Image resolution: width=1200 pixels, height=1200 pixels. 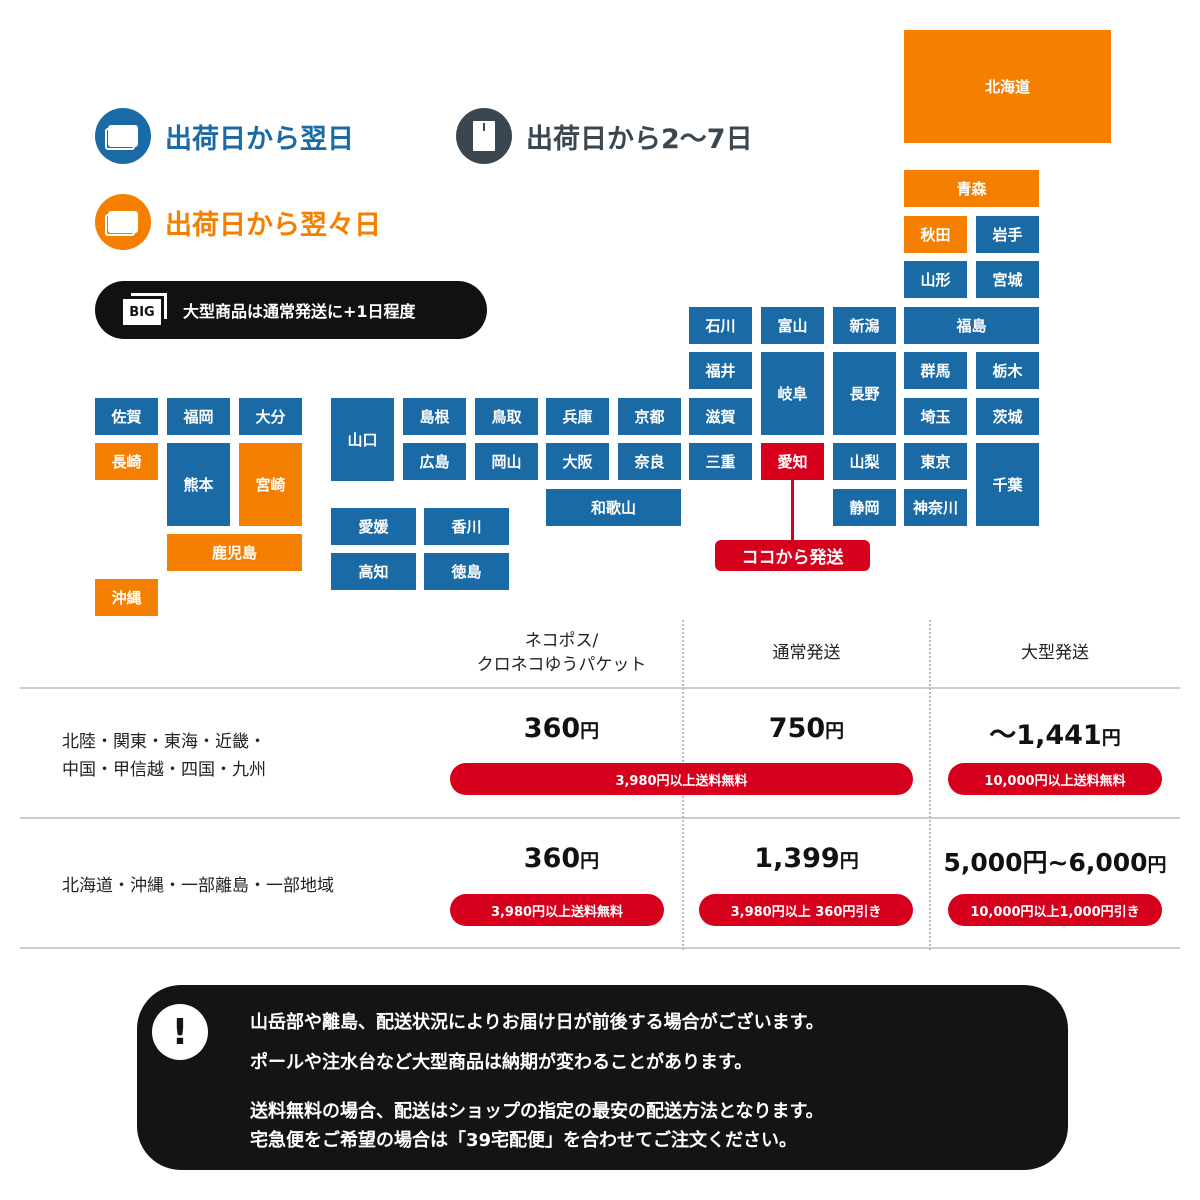 I want to click on exclamation-icon: !, so click(x=180, y=1032).